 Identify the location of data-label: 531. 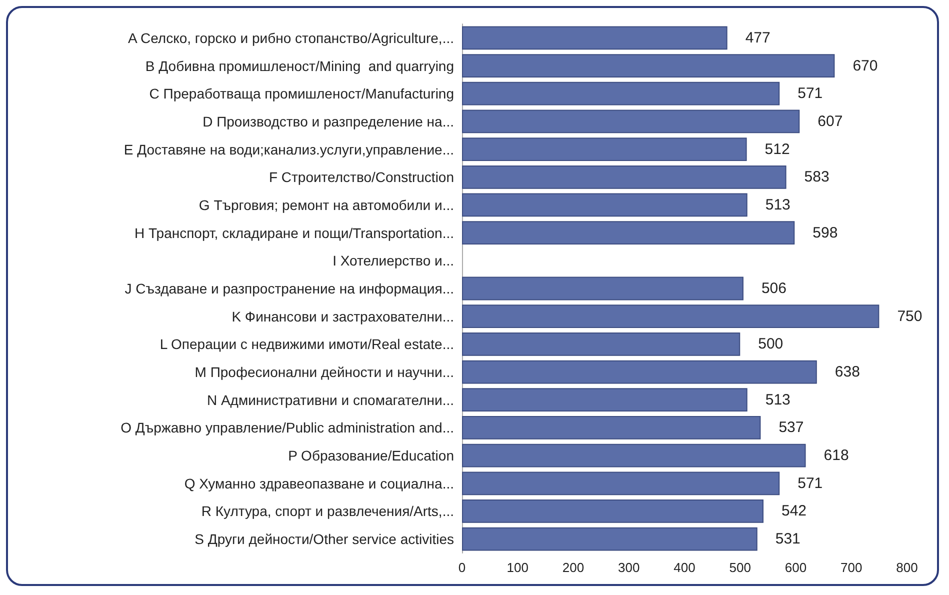
(787, 539).